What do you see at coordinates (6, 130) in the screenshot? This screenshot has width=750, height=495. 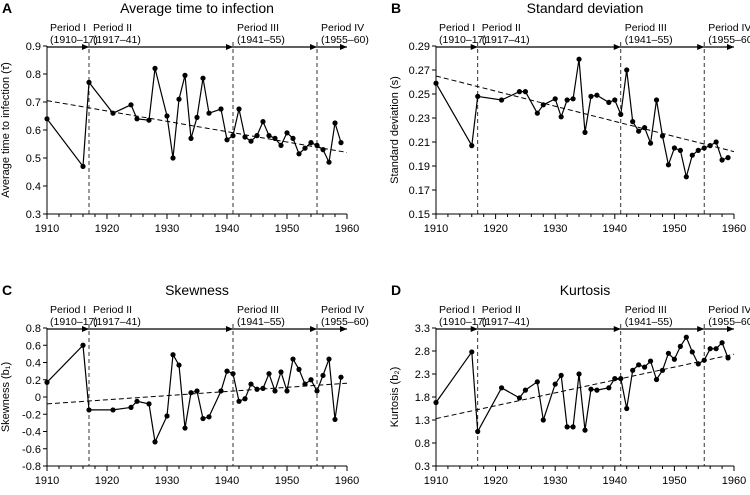 I see `y-axis-label: Average time to infection (τ̄)` at bounding box center [6, 130].